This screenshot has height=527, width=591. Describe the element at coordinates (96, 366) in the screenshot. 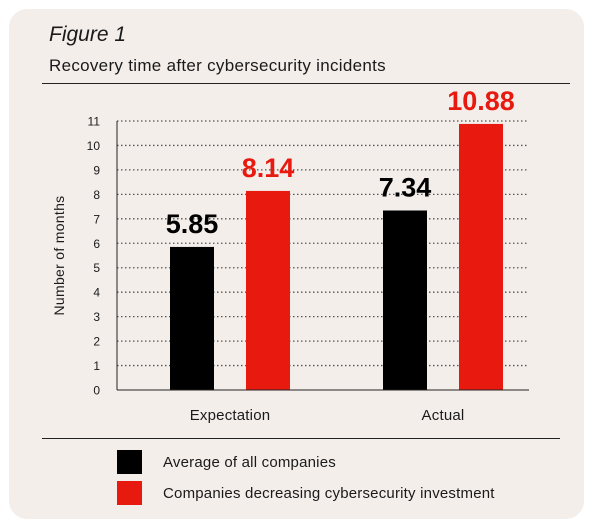

I see `y-tick-label: 1` at that location.